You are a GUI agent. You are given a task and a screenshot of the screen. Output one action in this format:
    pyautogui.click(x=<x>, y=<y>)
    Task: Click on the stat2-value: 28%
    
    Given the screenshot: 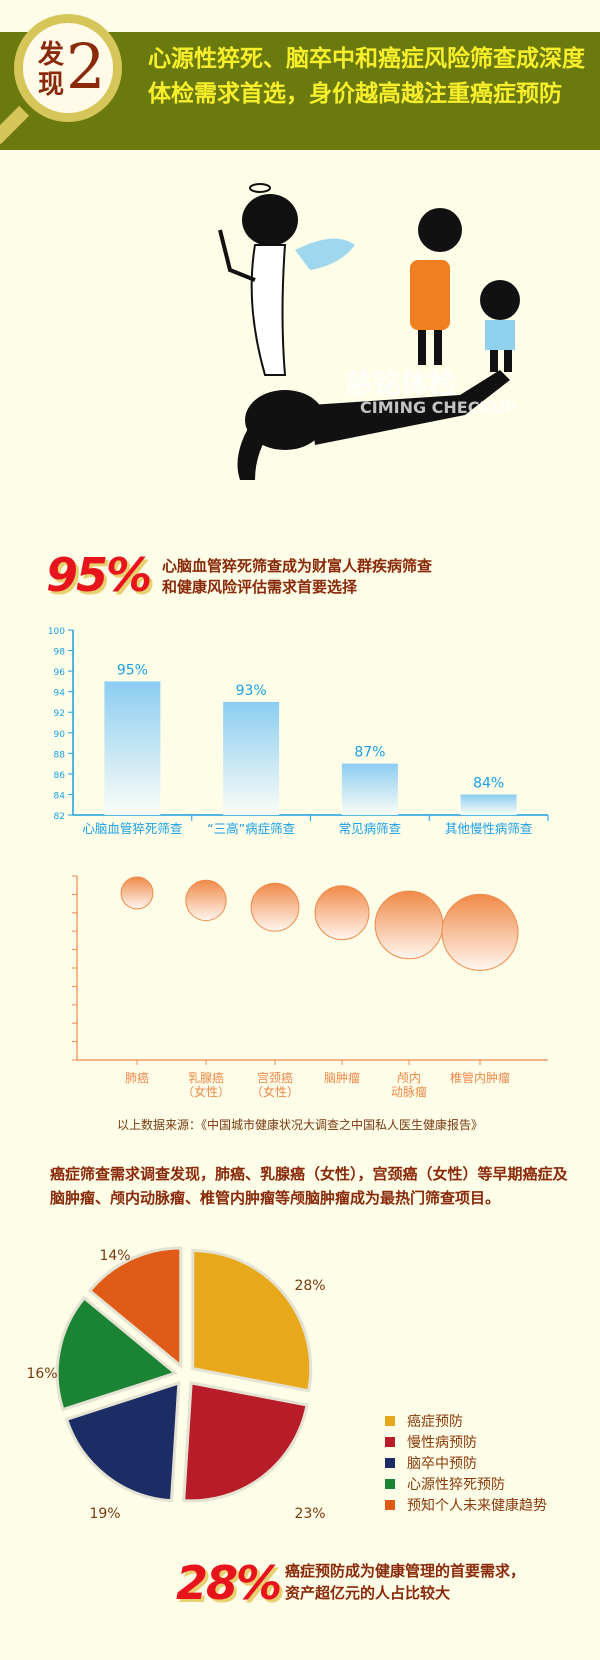 What is the action you would take?
    pyautogui.click(x=229, y=1583)
    